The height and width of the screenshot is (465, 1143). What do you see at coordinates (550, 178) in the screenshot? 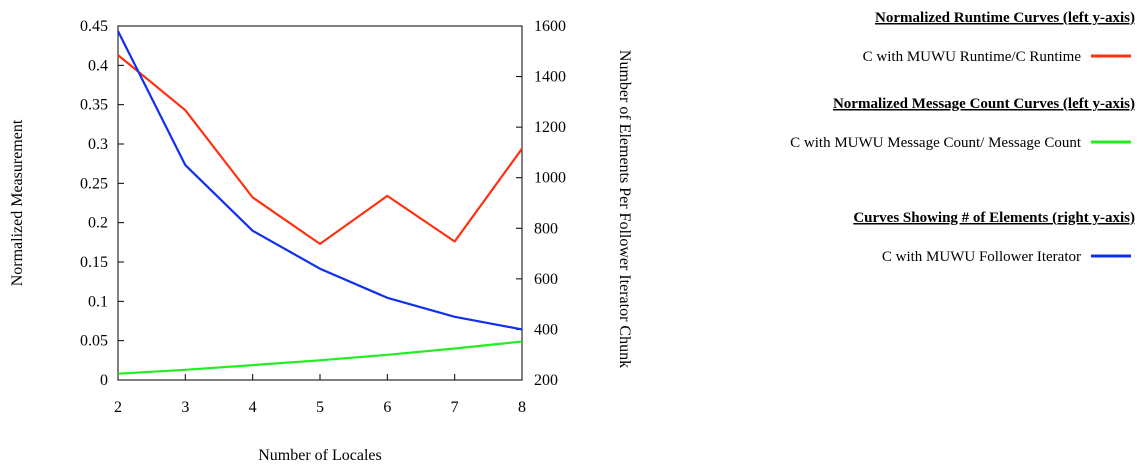
I see `y-right-tick-label: 1000` at bounding box center [550, 178].